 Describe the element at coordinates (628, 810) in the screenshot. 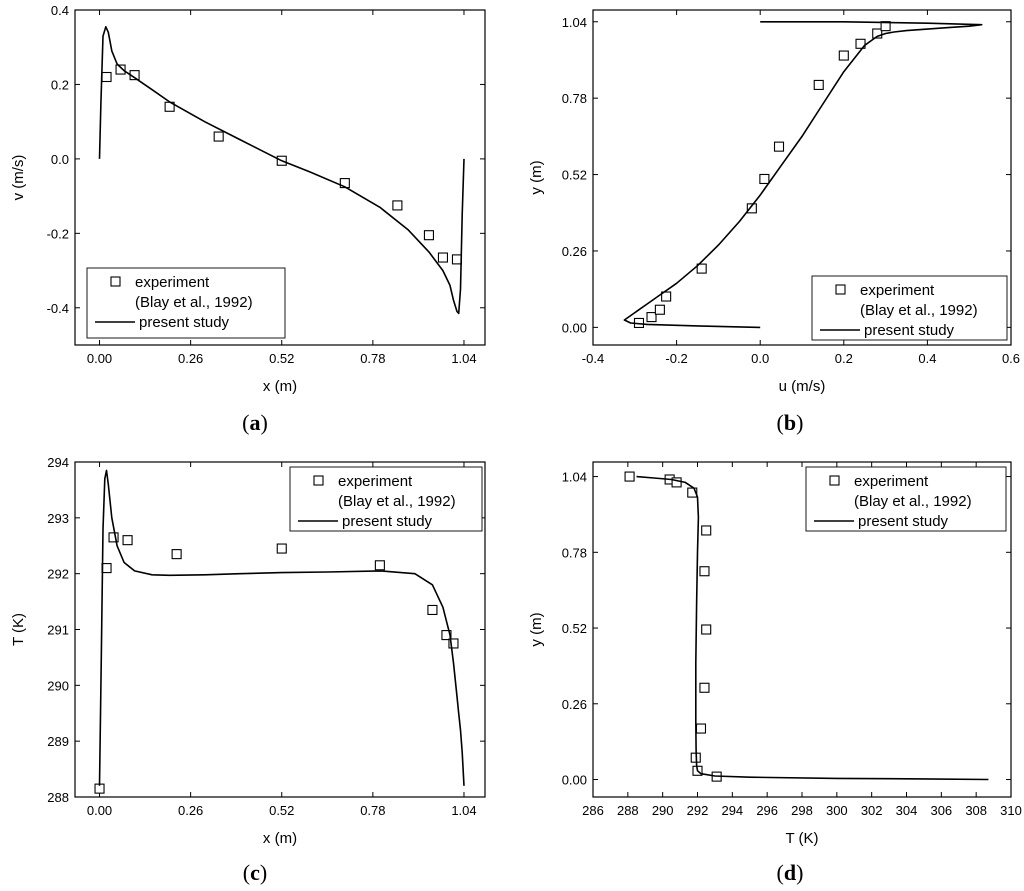

I see `x-tick-label: 288` at that location.